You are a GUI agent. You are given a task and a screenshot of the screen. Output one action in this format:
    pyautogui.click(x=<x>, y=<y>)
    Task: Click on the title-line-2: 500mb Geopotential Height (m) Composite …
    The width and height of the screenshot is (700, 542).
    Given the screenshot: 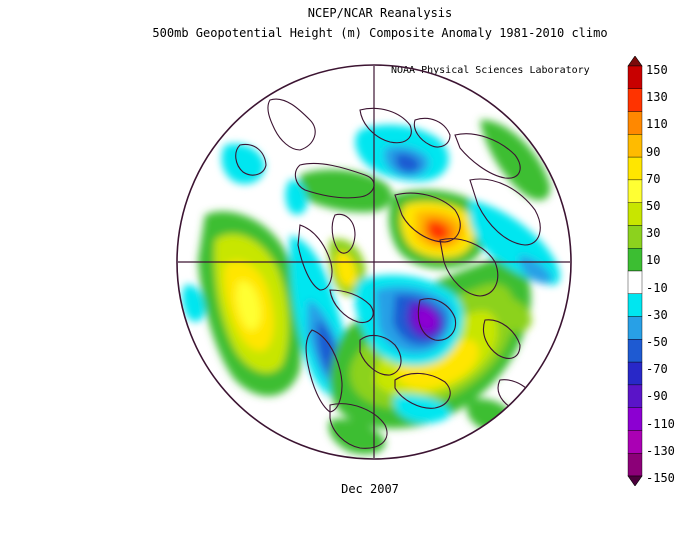 What is the action you would take?
    pyautogui.click(x=380, y=33)
    